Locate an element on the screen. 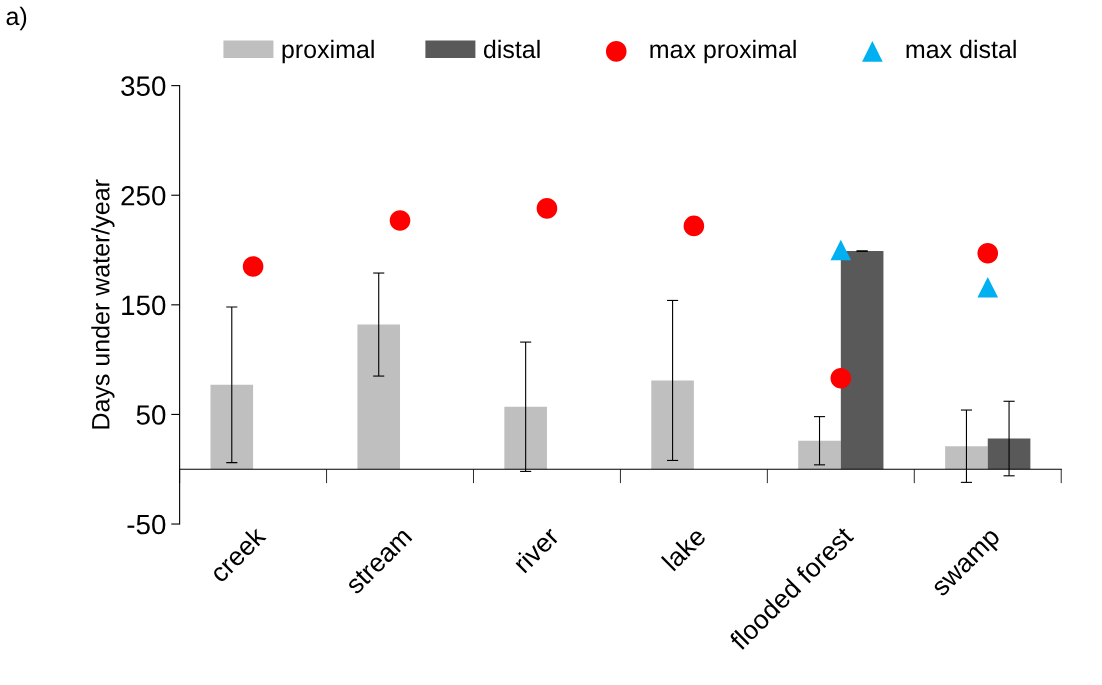  legend-label: distal is located at coordinates (511, 49).